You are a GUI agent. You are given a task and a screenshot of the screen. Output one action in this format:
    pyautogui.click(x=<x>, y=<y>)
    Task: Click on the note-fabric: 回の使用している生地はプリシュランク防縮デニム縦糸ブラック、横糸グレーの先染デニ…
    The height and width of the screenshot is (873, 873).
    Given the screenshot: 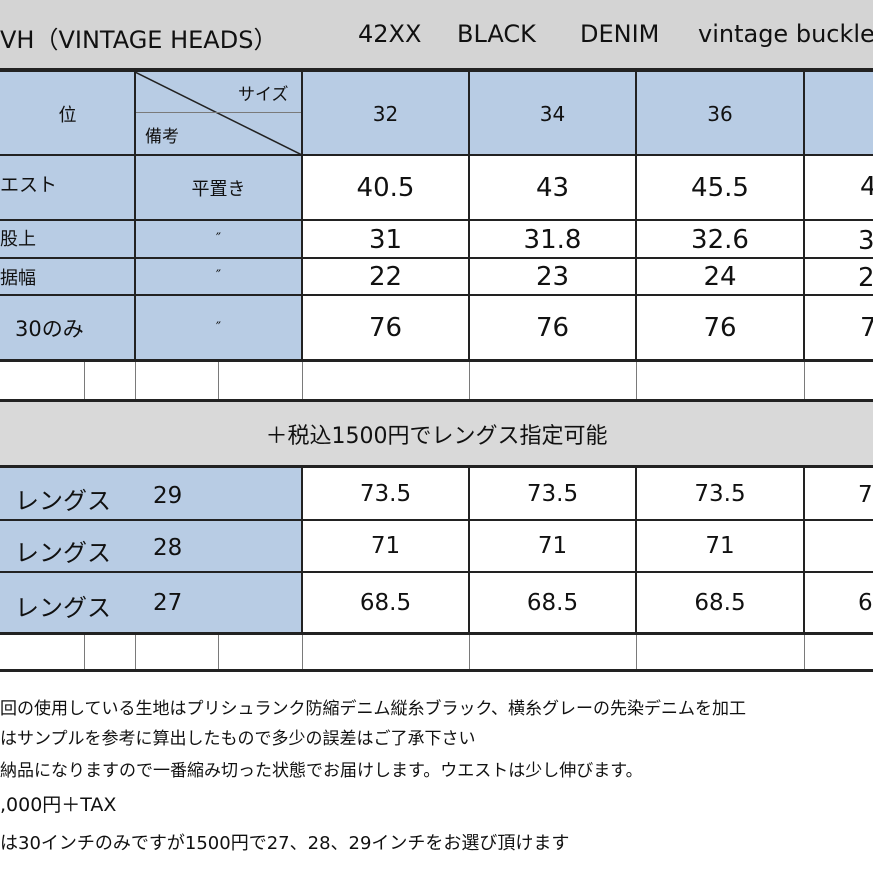 What is the action you would take?
    pyautogui.click(x=373, y=709)
    